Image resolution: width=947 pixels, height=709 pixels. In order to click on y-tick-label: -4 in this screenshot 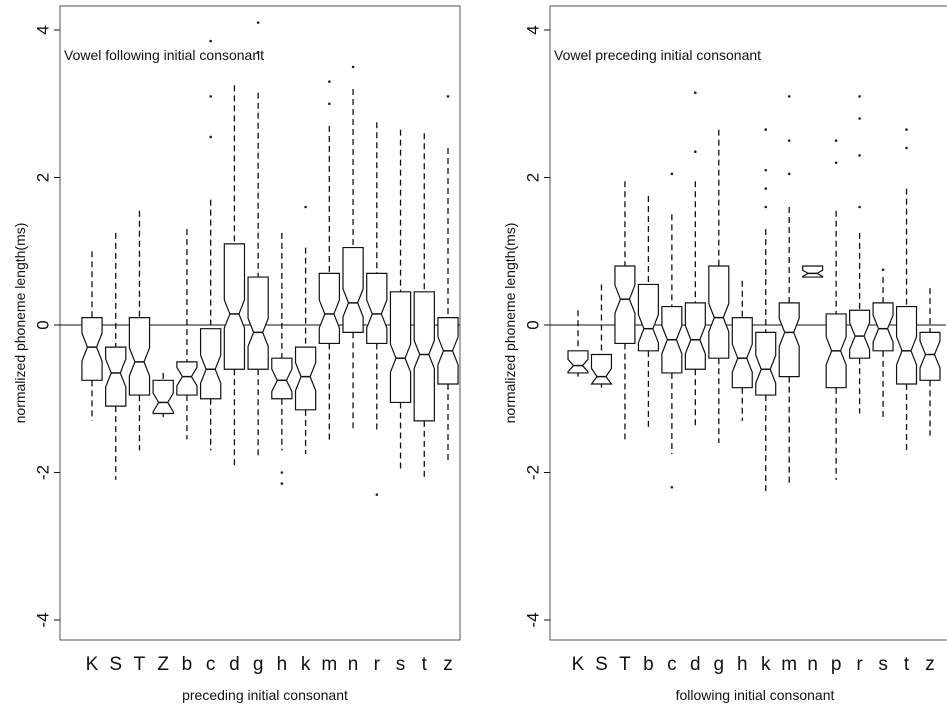, I will do `click(42, 619)`.